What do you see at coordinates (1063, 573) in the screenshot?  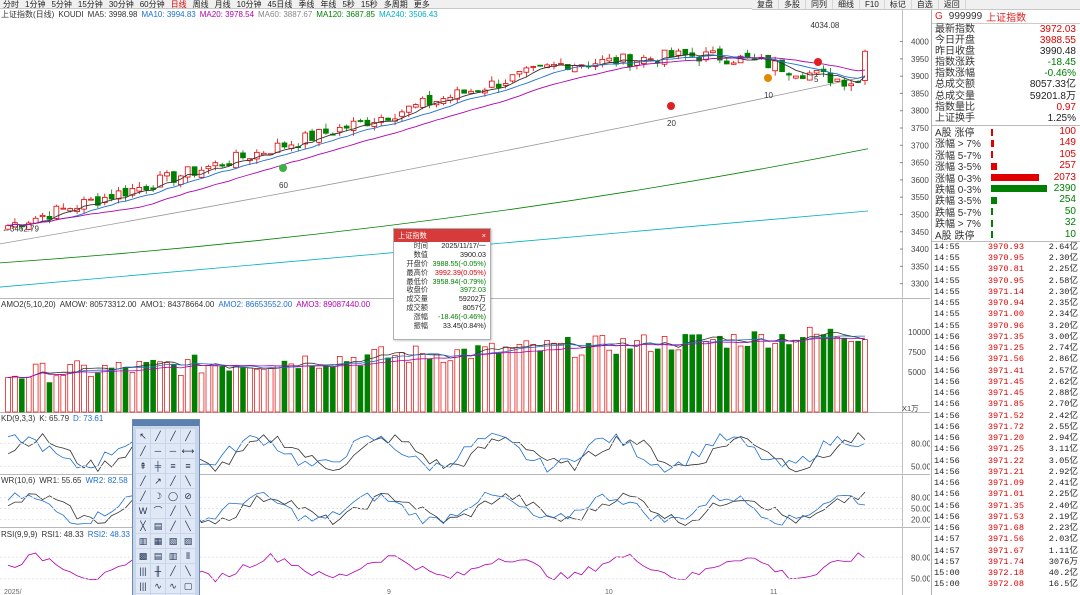 I see `tick-volume: 40.2亿` at bounding box center [1063, 573].